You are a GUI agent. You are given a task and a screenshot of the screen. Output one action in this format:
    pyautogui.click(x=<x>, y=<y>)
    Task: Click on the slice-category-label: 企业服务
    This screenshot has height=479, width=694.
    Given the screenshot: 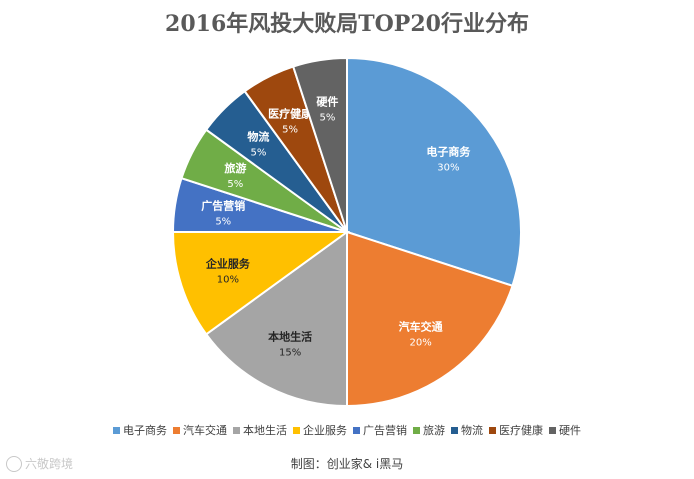 What is the action you would take?
    pyautogui.click(x=228, y=264)
    